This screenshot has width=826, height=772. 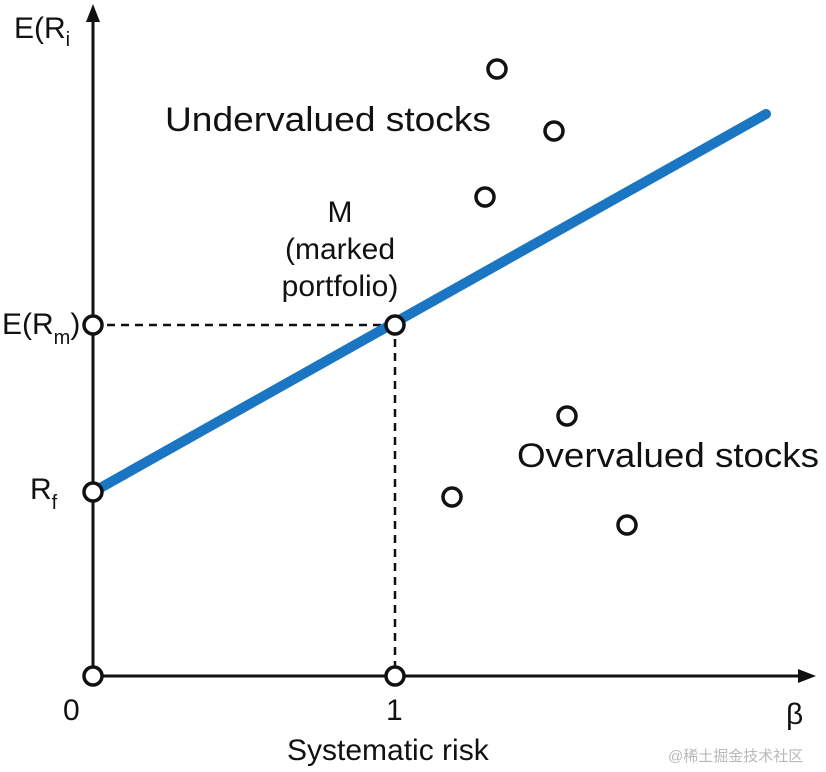 What do you see at coordinates (93, 676) in the screenshot?
I see `origin-point` at bounding box center [93, 676].